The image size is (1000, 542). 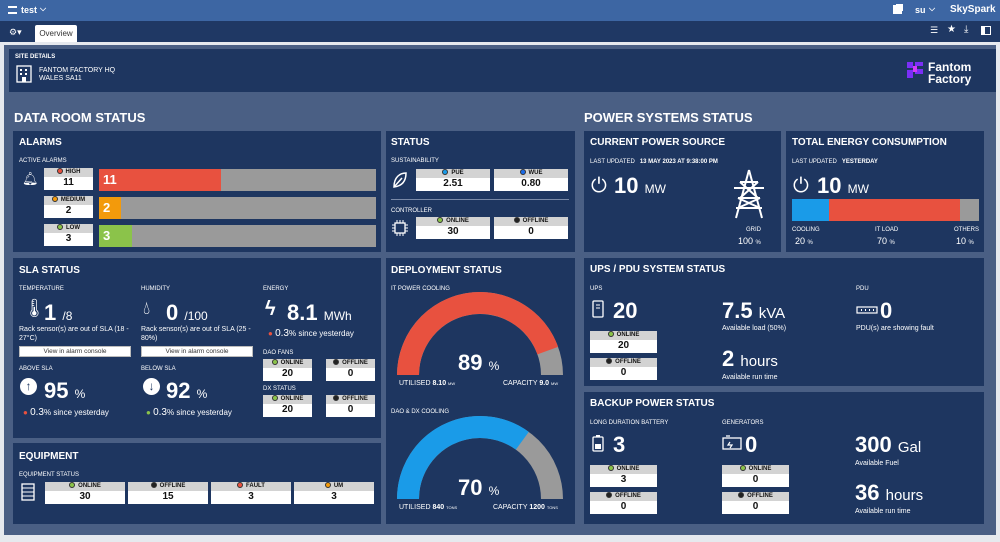 What do you see at coordinates (43, 8) in the screenshot?
I see `chevron-down-icon: ⌵` at bounding box center [43, 8].